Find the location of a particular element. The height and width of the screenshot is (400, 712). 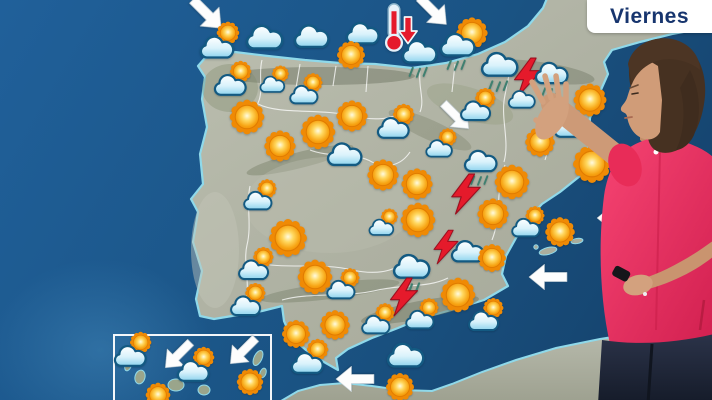

day-label: Viernes is located at coordinates (649, 16).